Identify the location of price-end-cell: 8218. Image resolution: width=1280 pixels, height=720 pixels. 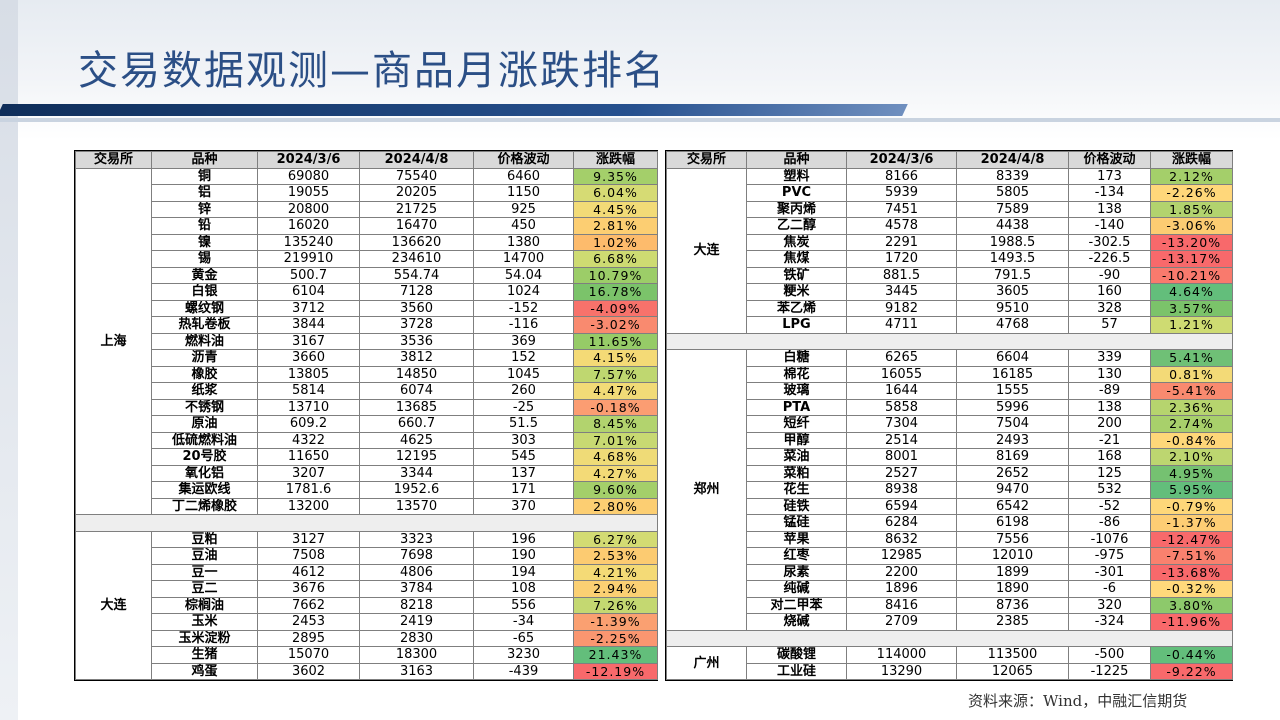
(416, 605).